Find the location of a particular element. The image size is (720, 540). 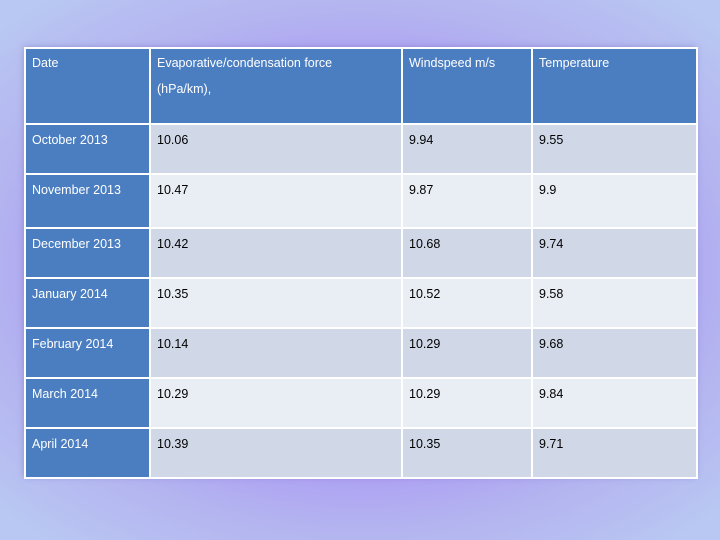

table-row: December 2013 10.42 10.68 9.74 is located at coordinates (361, 253).